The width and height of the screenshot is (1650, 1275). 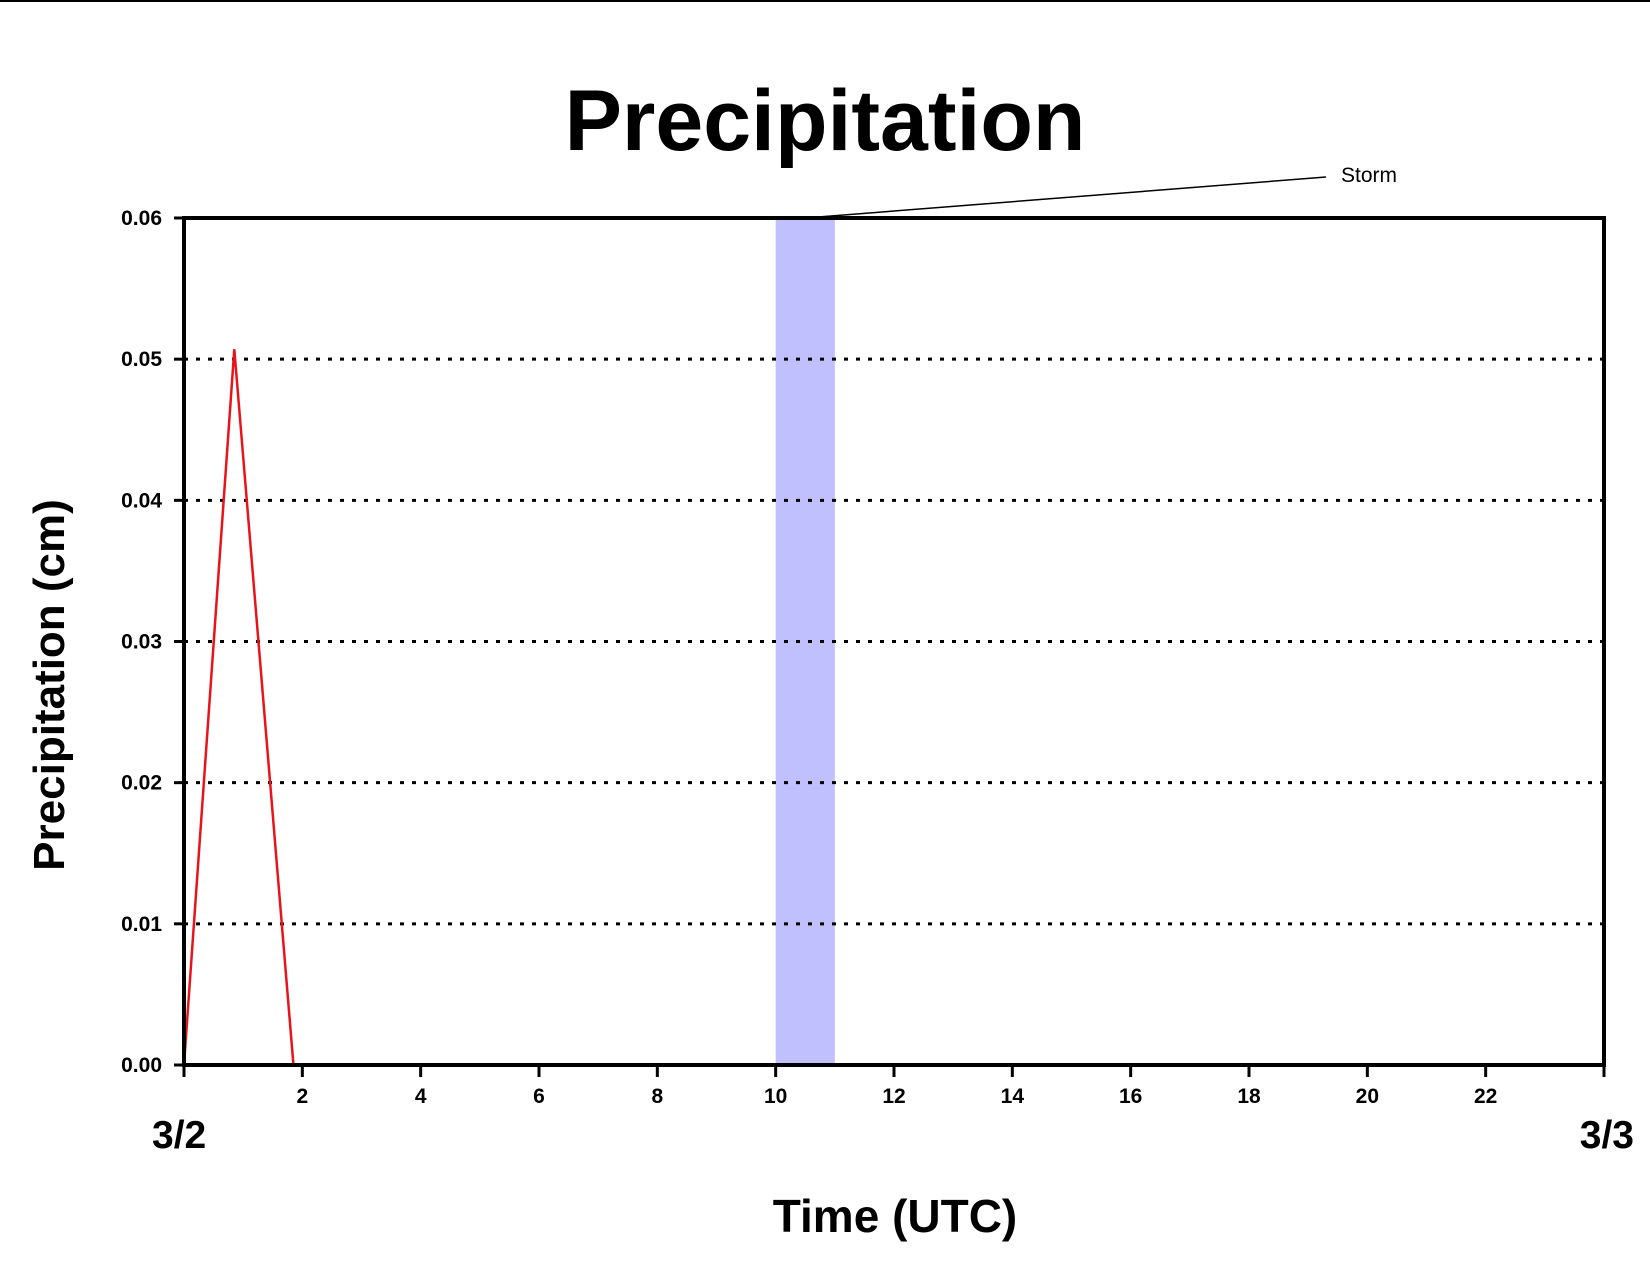 What do you see at coordinates (1130, 1096) in the screenshot?
I see `x-tick-label-7: 16` at bounding box center [1130, 1096].